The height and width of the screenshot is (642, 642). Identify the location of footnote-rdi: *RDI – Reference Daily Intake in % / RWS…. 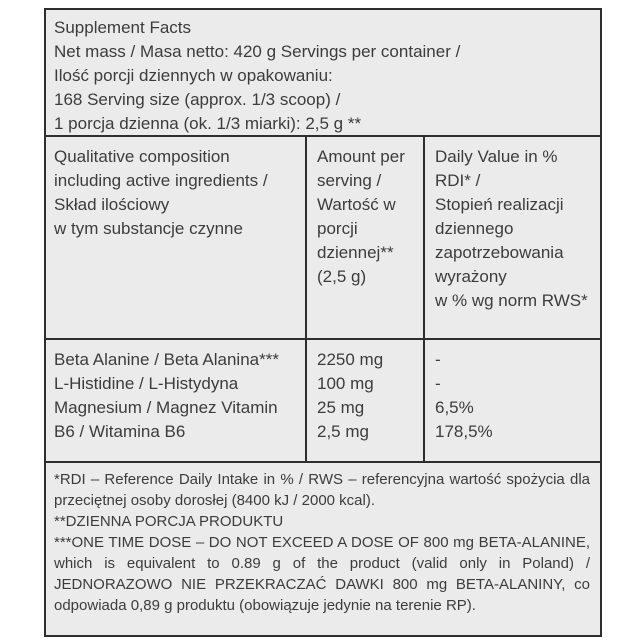
(322, 490).